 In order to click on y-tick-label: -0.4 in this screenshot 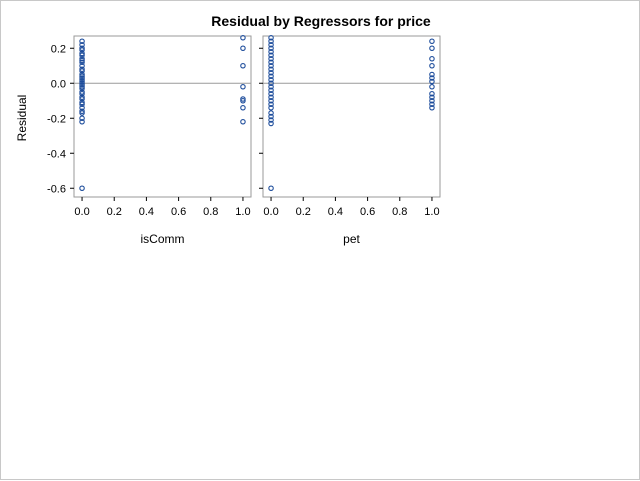, I will do `click(56, 154)`.